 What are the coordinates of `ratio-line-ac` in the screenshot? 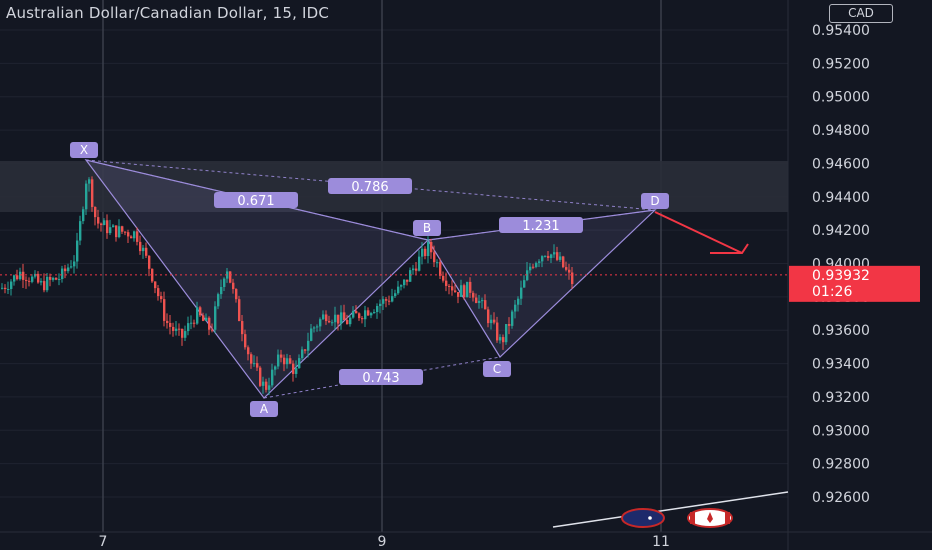 It's located at (382, 377).